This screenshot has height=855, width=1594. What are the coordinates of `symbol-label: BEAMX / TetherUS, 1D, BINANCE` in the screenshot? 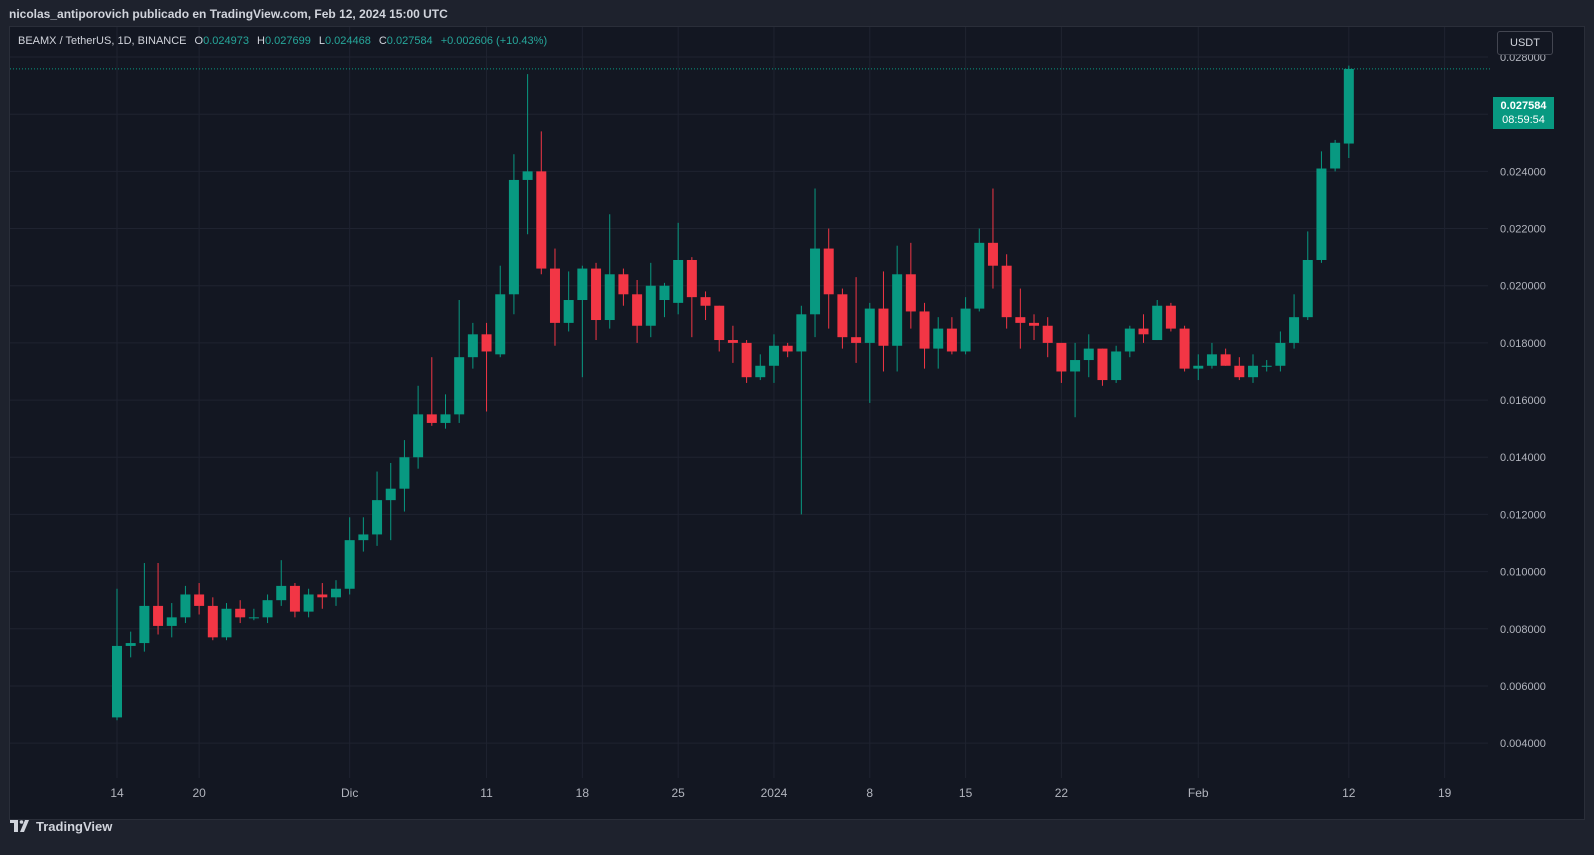 It's located at (102, 41).